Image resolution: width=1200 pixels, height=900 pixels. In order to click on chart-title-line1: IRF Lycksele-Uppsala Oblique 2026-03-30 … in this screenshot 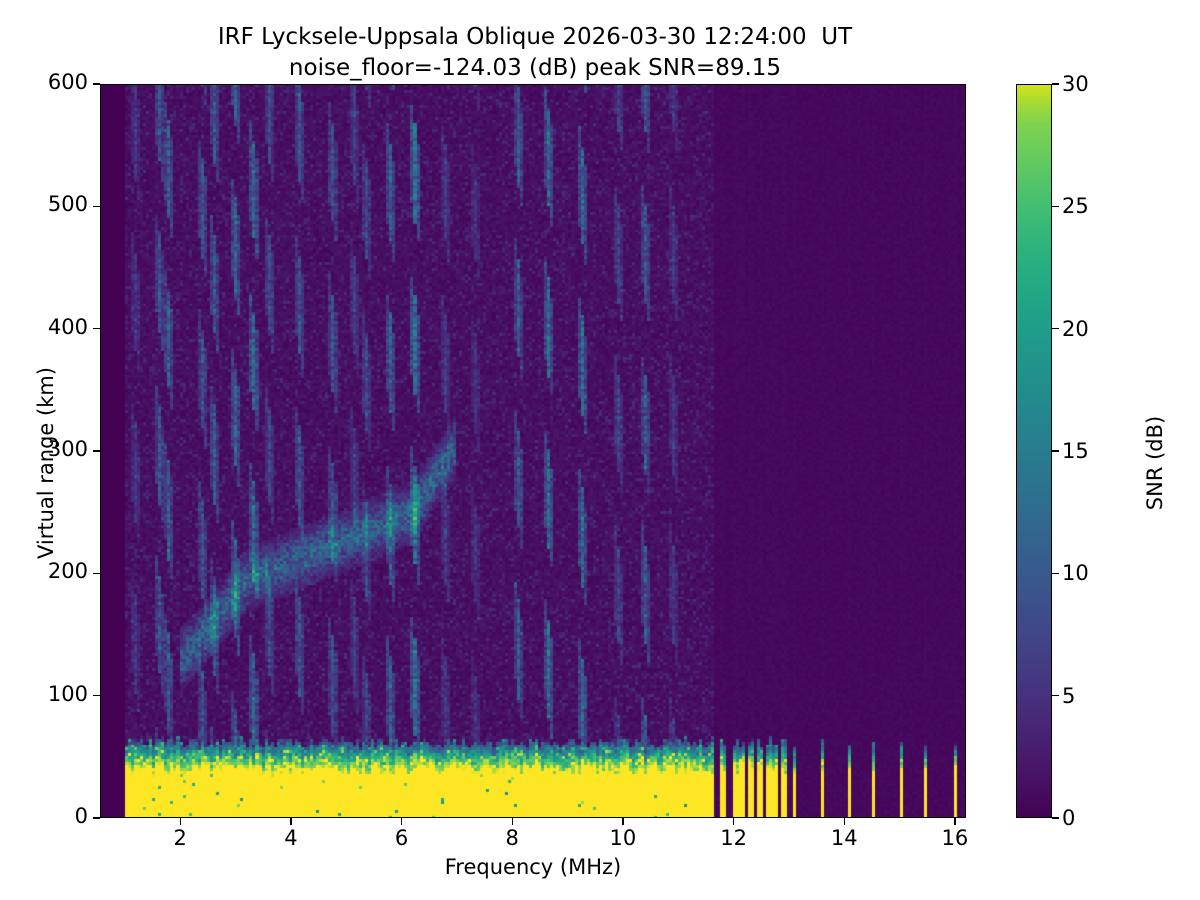, I will do `click(535, 37)`.